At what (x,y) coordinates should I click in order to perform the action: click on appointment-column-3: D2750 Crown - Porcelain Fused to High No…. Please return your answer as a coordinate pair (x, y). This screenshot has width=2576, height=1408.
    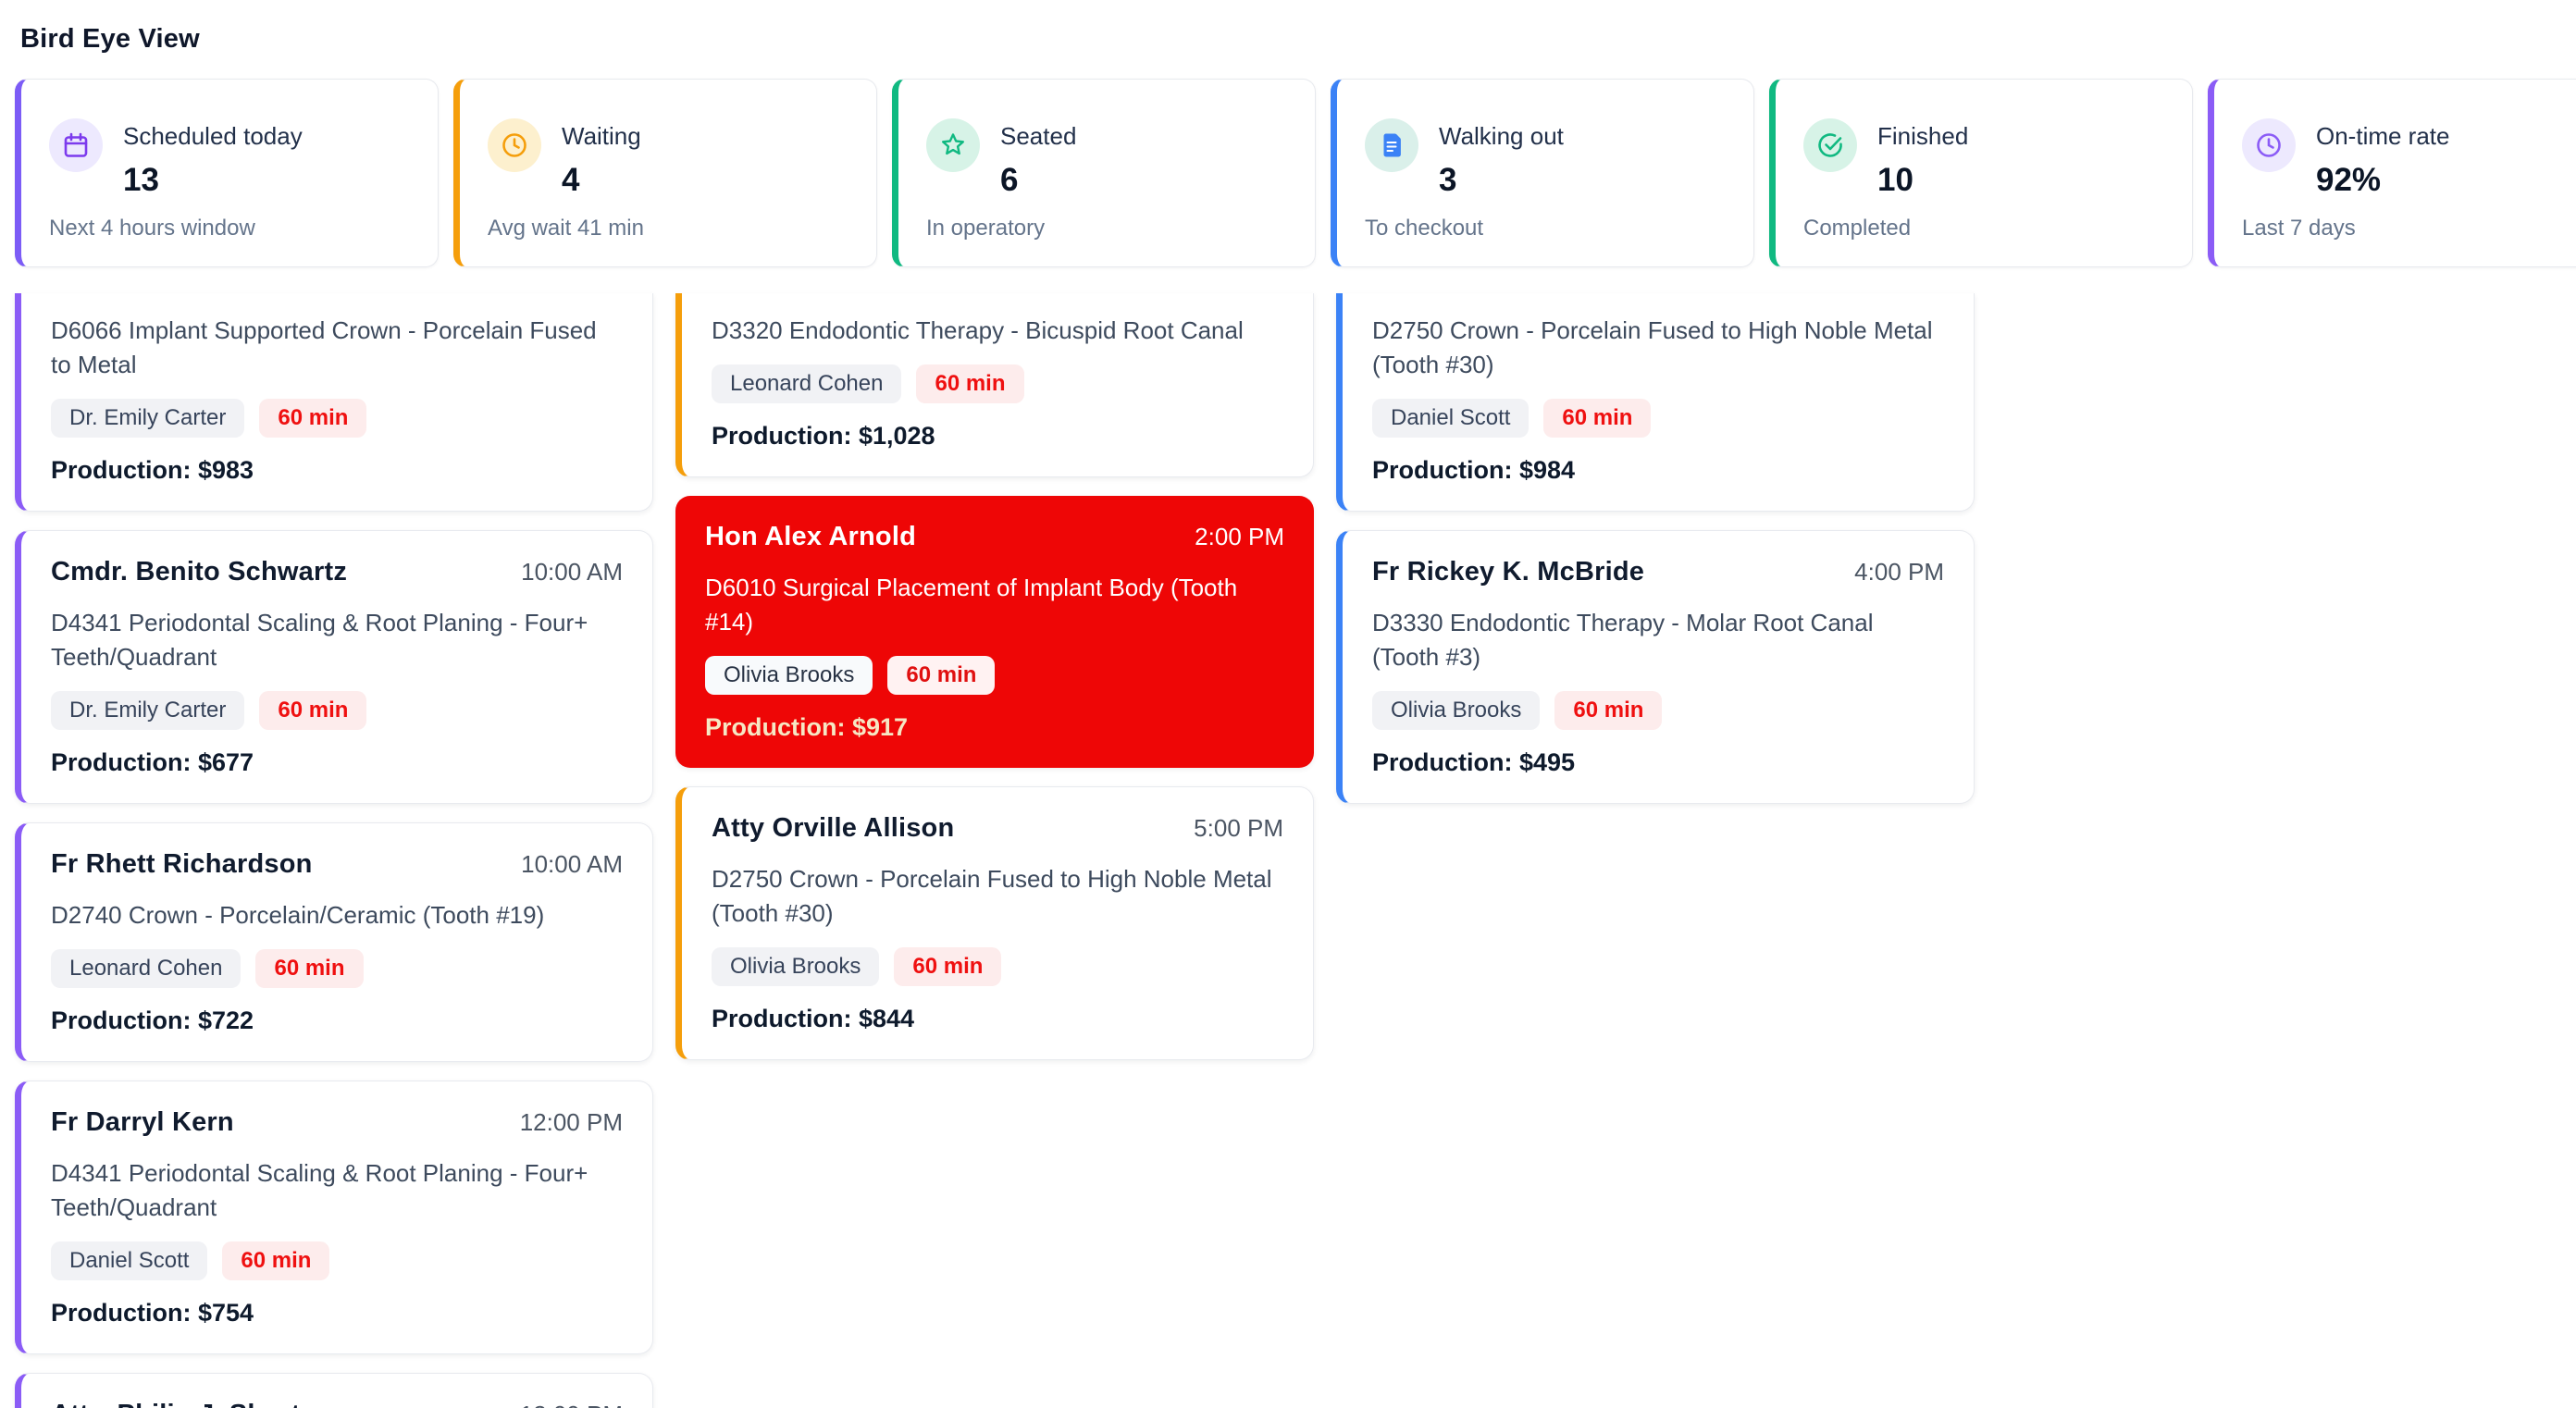
    Looking at the image, I should click on (1655, 548).